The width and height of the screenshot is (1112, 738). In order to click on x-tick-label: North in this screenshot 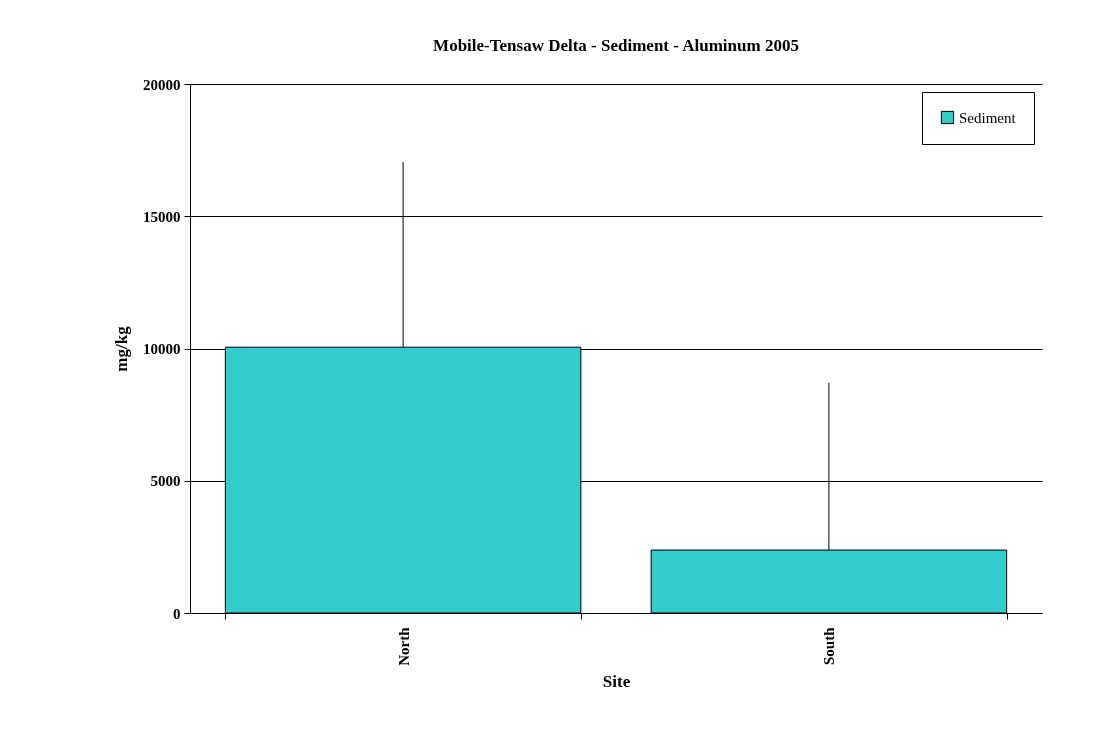, I will do `click(403, 646)`.